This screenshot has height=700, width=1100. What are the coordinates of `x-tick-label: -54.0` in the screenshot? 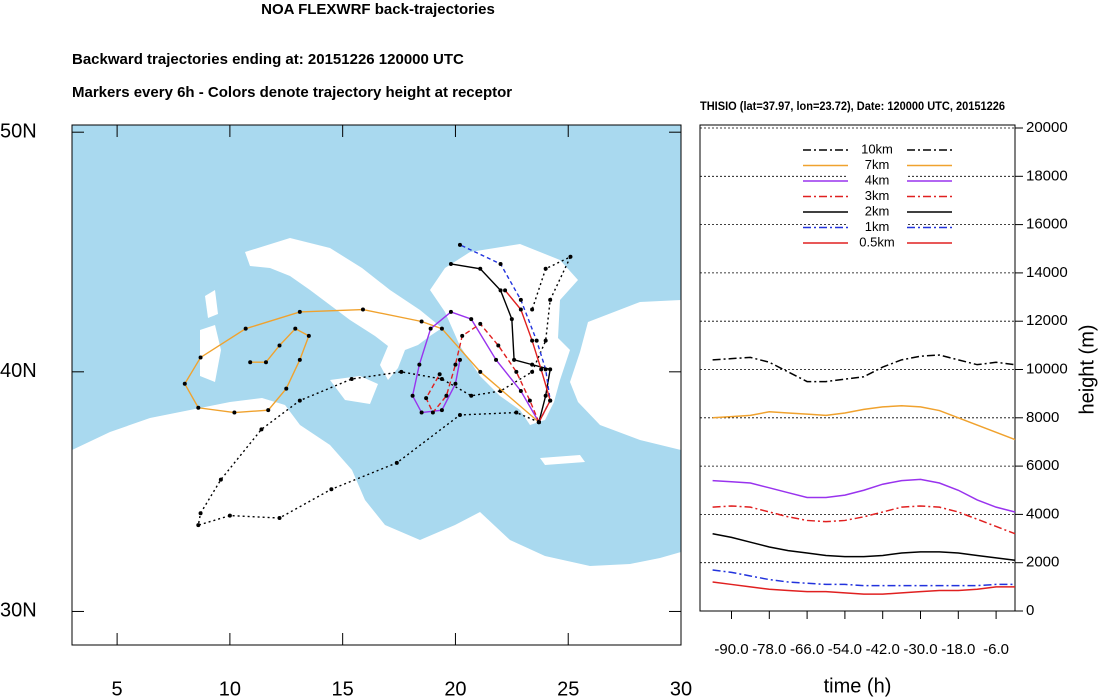 It's located at (845, 649).